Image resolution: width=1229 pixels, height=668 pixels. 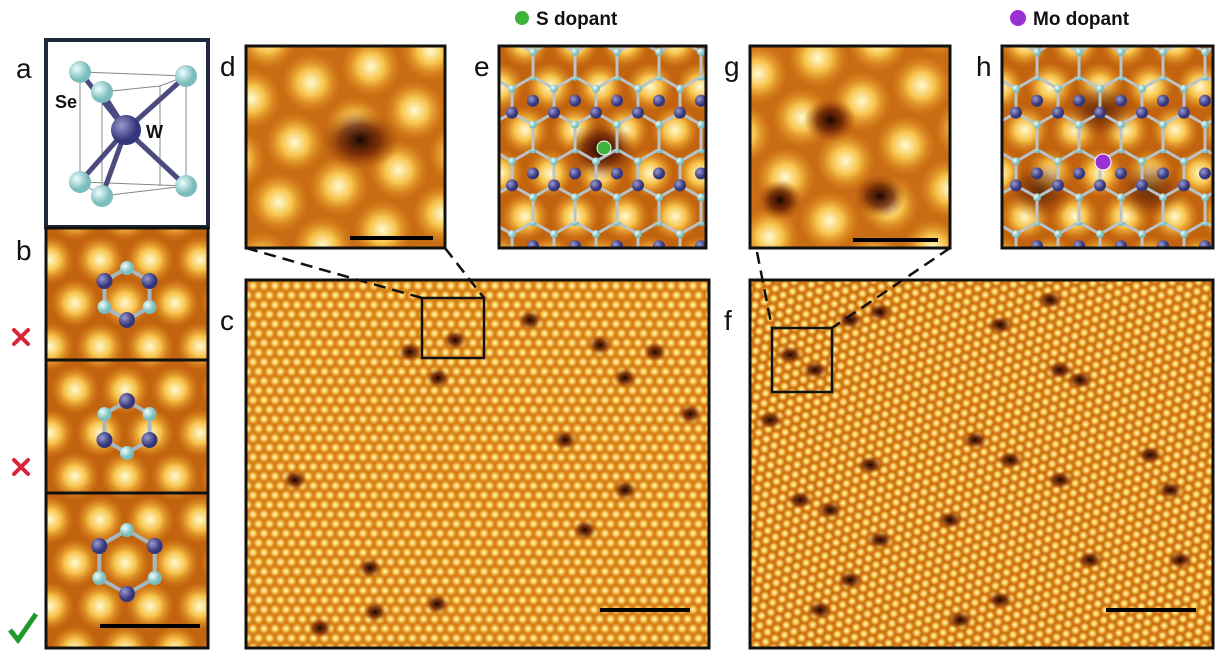 I want to click on panel-e, so click(x=602, y=147).